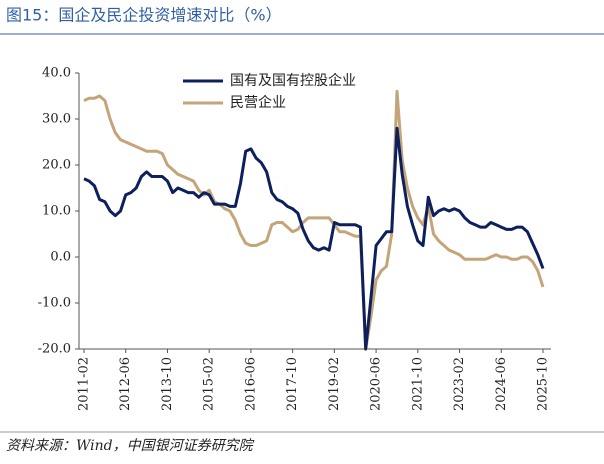  What do you see at coordinates (54, 349) in the screenshot?
I see `y-tick-label: -20.0` at bounding box center [54, 349].